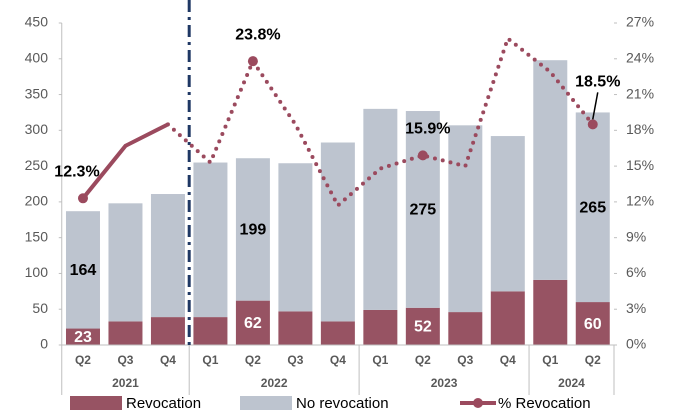 This screenshot has width=674, height=410. Describe the element at coordinates (640, 201) in the screenshot. I see `y2-tick-label: 12%` at that location.